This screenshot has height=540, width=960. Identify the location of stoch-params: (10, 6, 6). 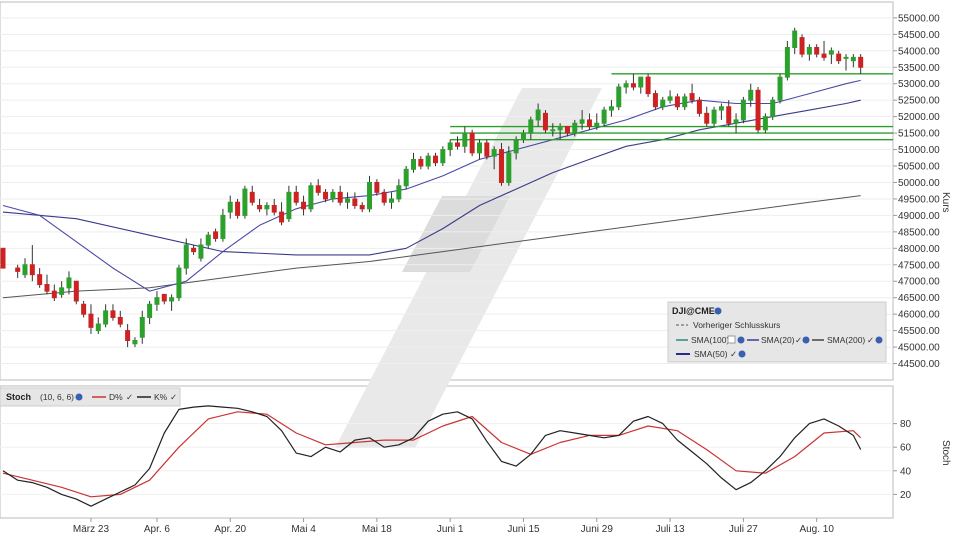
(57, 397).